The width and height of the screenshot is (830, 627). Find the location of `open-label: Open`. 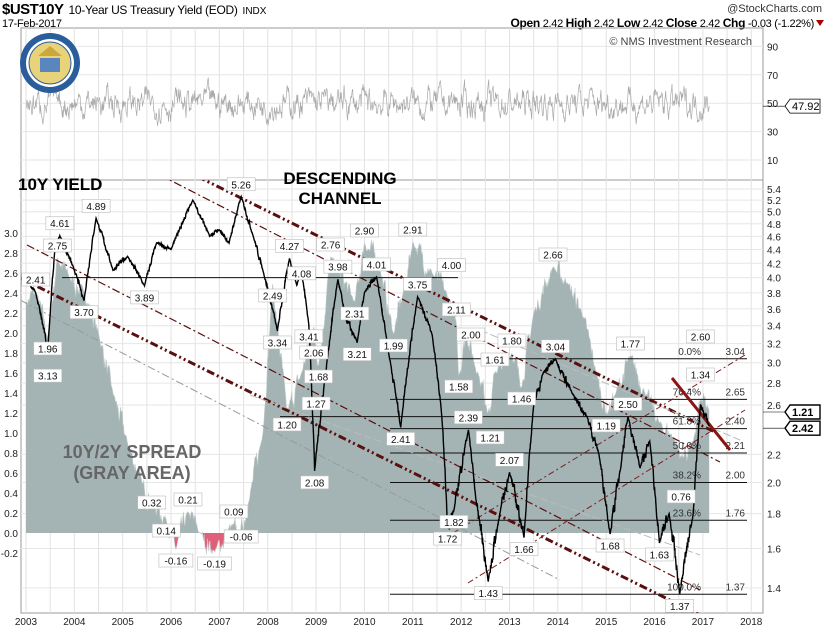

open-label: Open is located at coordinates (525, 23).